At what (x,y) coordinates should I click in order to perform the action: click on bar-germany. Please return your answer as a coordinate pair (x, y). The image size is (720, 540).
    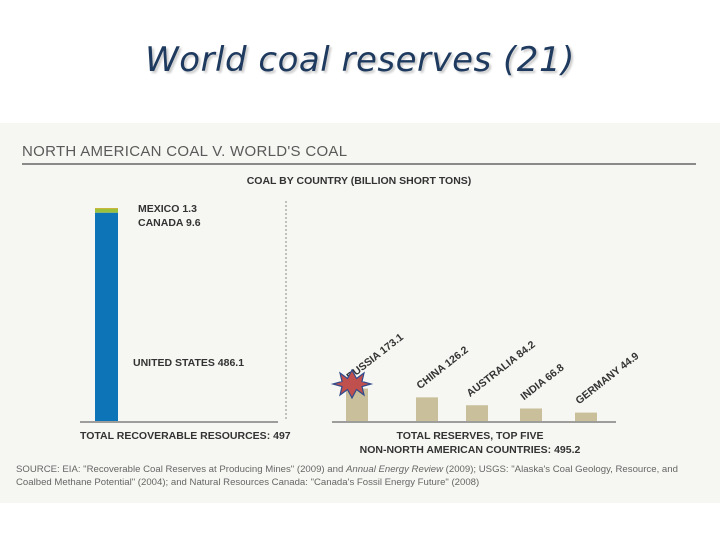
    Looking at the image, I should click on (586, 416).